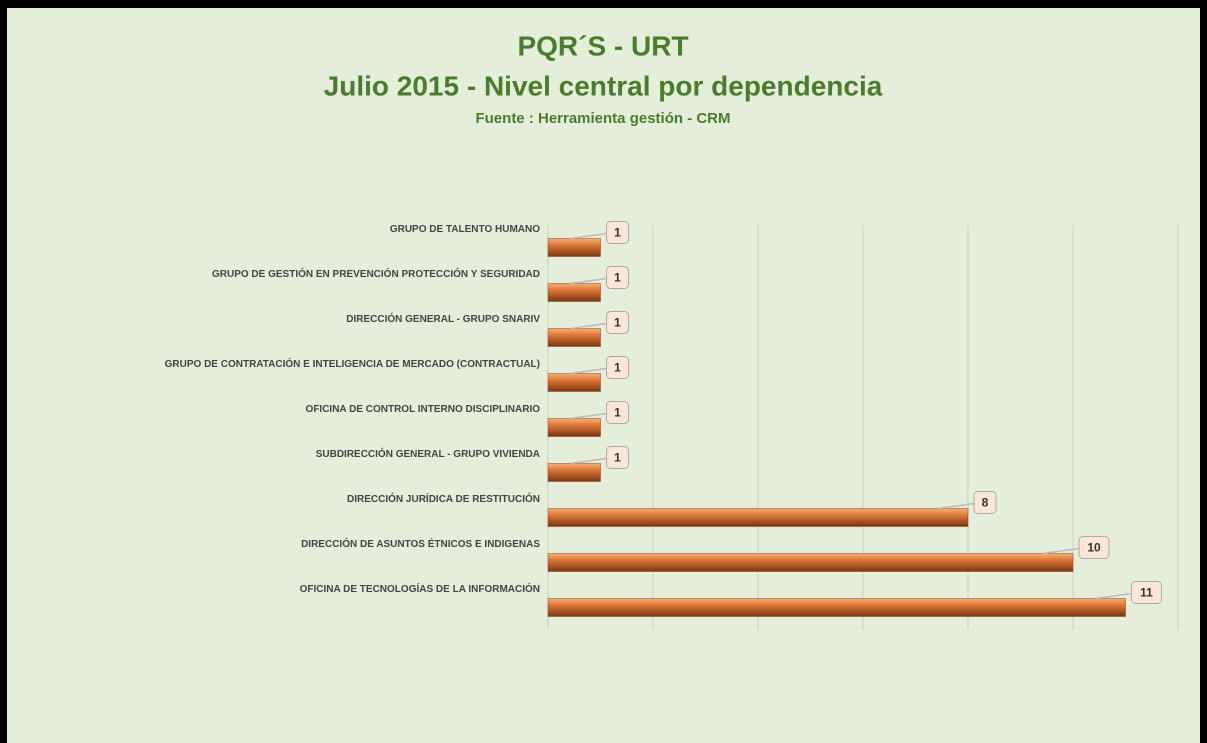  Describe the element at coordinates (443, 318) in the screenshot. I see `y-tick-label: DIRECCIÓN GENERAL - GRUPO SNARIV` at that location.